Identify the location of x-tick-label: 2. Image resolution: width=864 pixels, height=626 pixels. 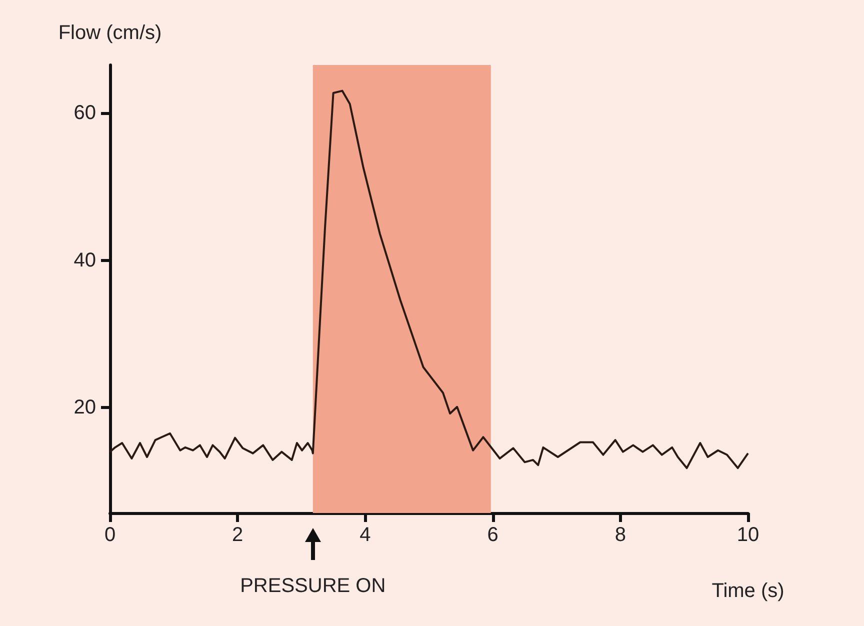
(238, 535).